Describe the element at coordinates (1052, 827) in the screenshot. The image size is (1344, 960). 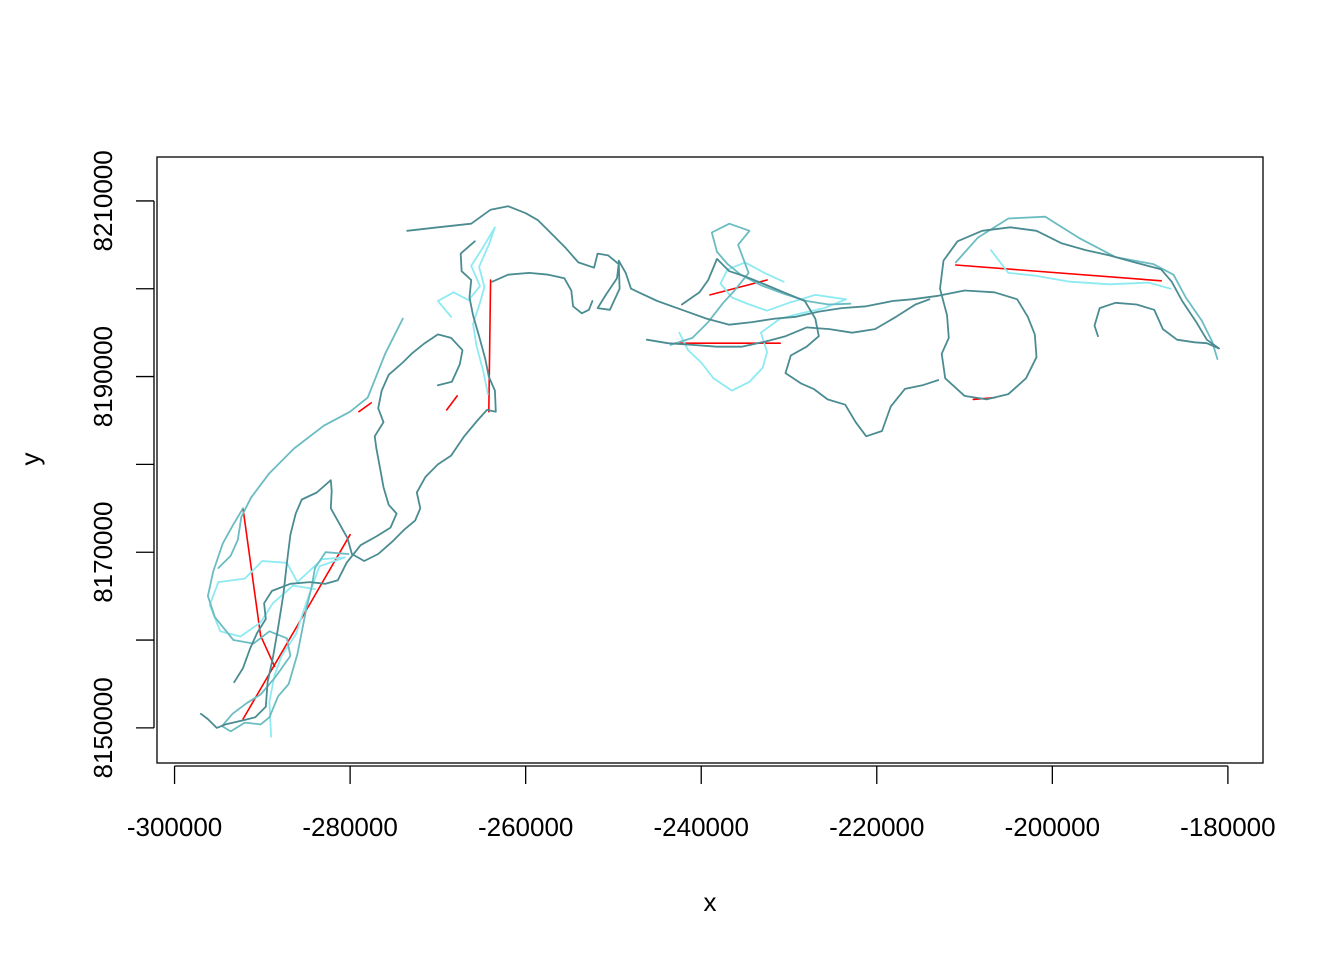
I see `x-tick-label: -200000` at that location.